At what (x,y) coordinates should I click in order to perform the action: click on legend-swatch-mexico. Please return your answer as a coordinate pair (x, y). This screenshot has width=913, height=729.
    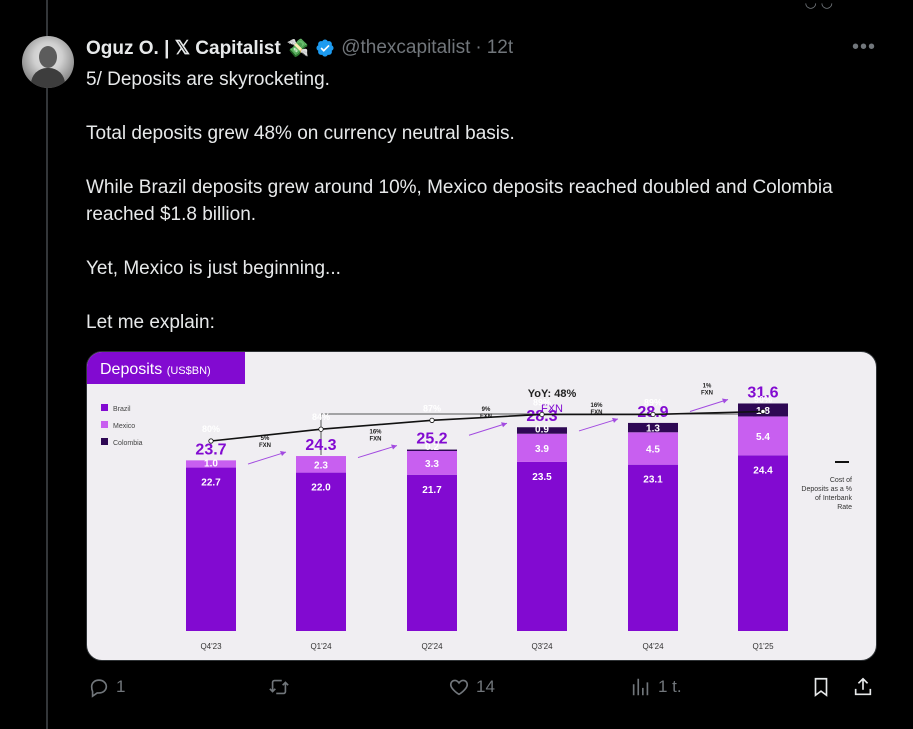
    Looking at the image, I should click on (104, 424).